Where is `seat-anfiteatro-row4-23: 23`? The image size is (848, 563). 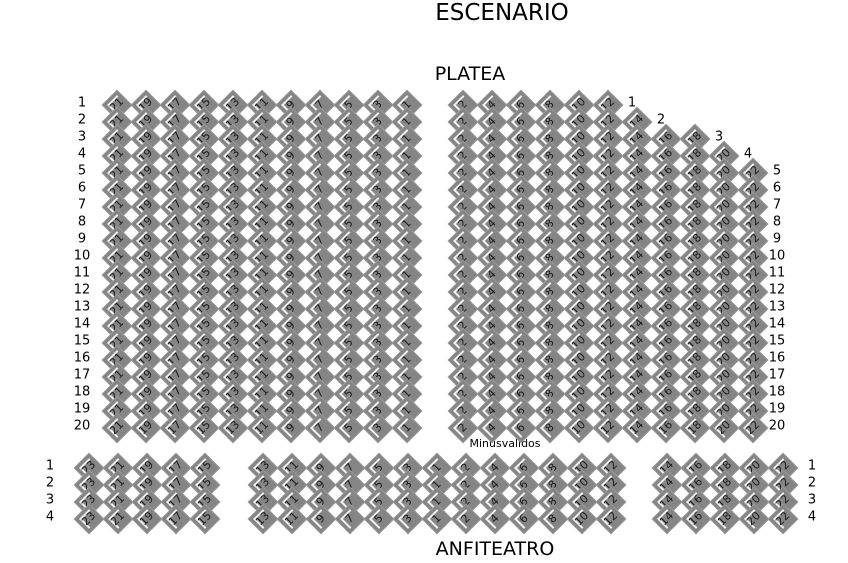 seat-anfiteatro-row4-23: 23 is located at coordinates (89, 519).